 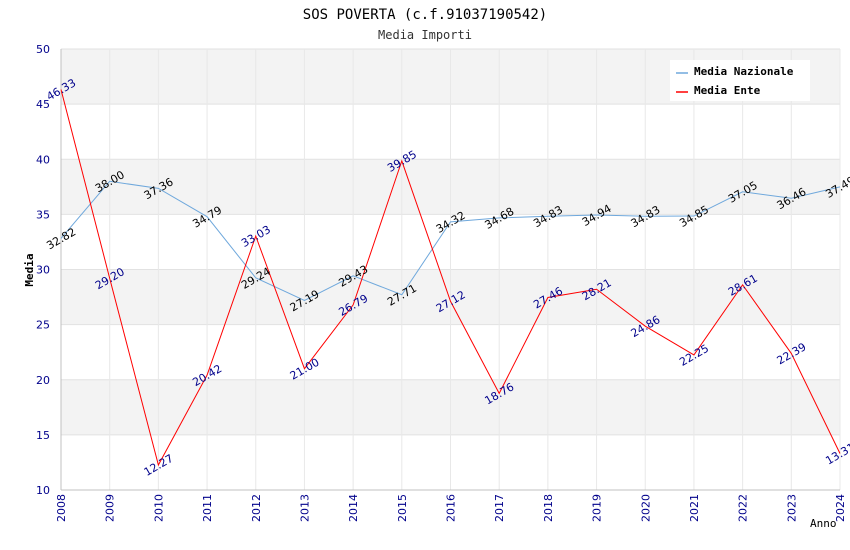 I want to click on y-tick-label: 30, so click(x=43, y=270).